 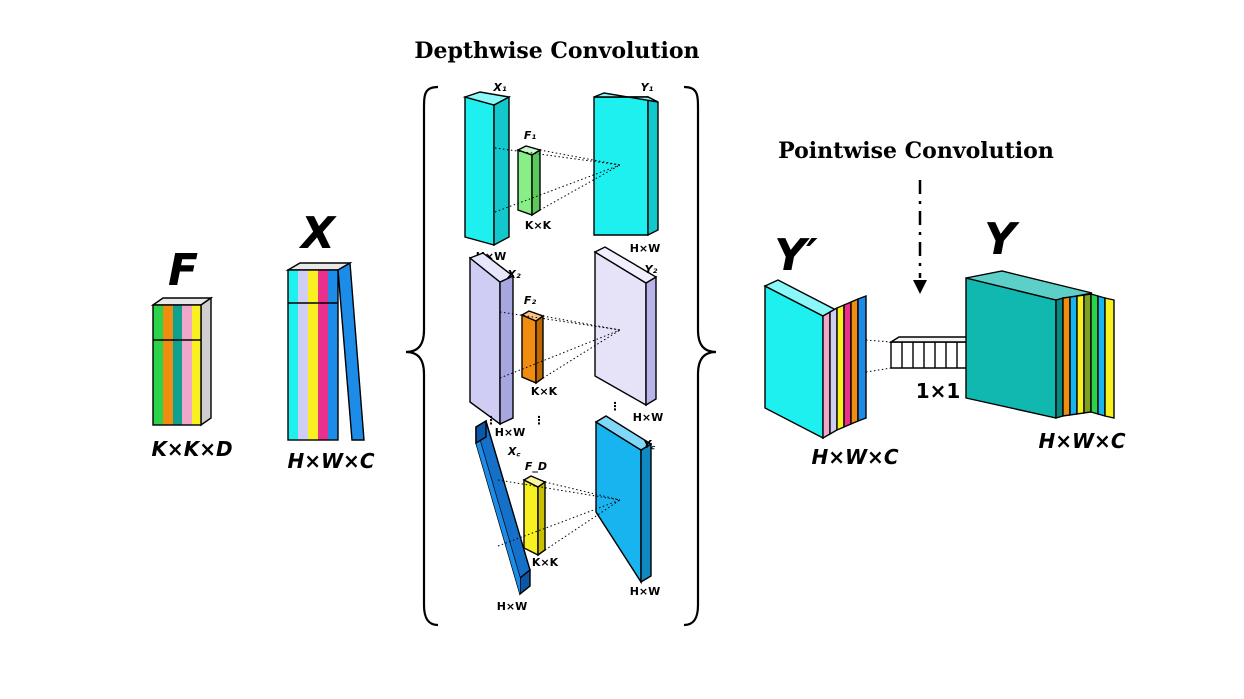 I want to click on output-label: Y, so click(x=1002, y=239).